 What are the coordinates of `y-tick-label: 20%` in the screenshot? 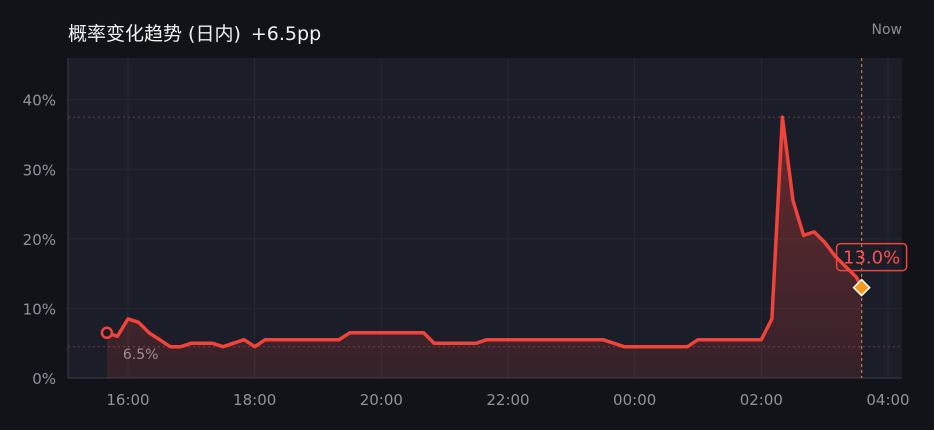 It's located at (39, 240).